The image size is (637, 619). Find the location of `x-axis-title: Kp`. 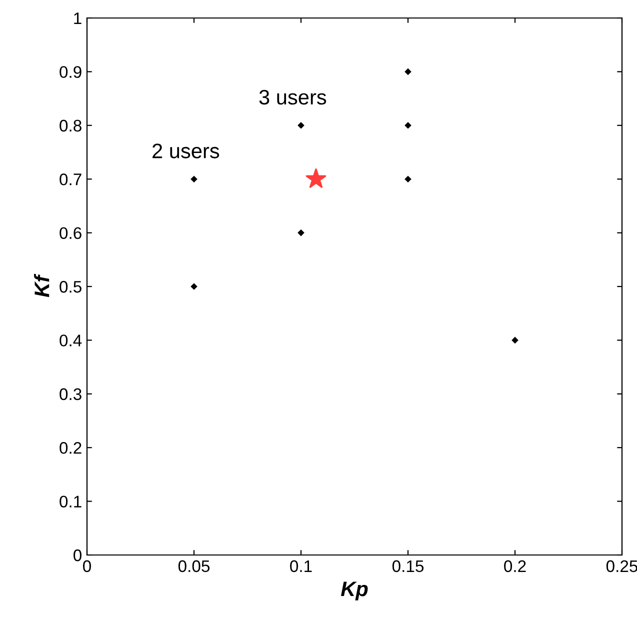

x-axis-title: Kp is located at coordinates (354, 591).